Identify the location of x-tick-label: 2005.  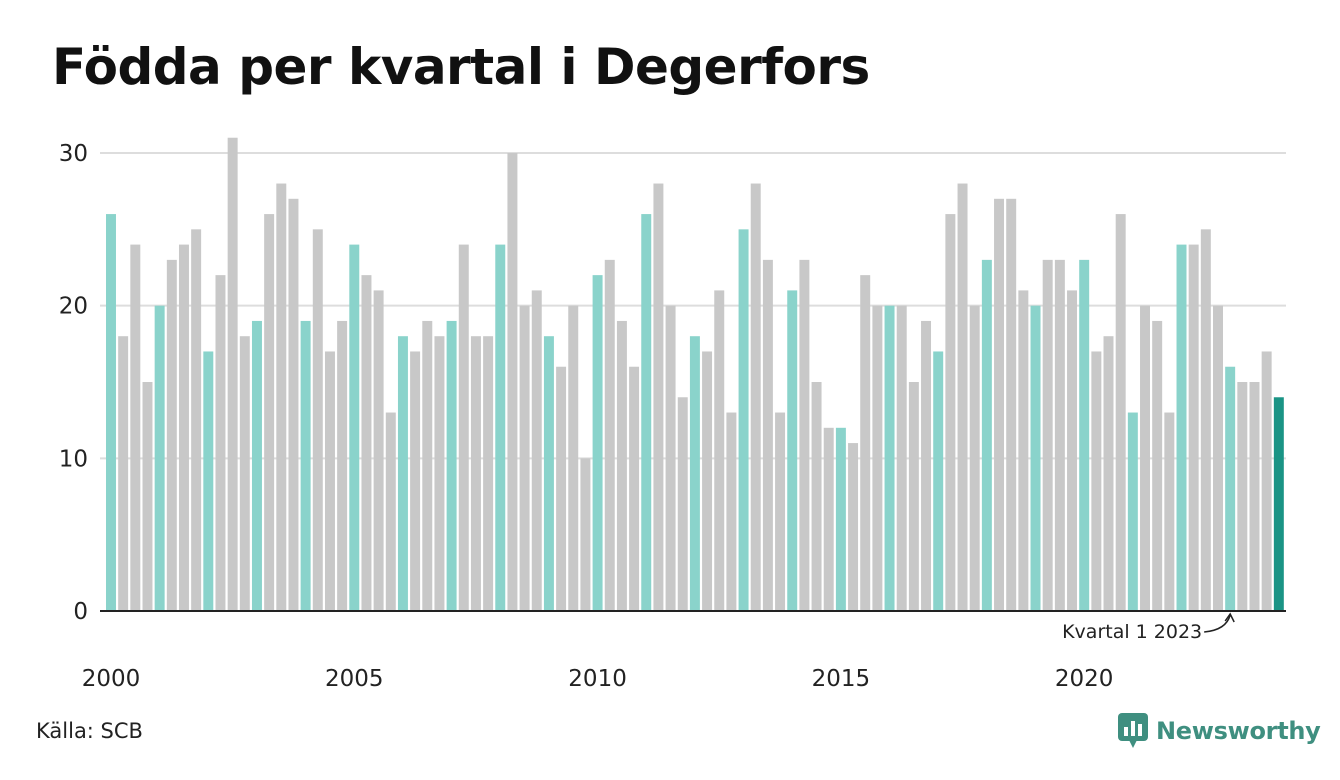
(354, 679).